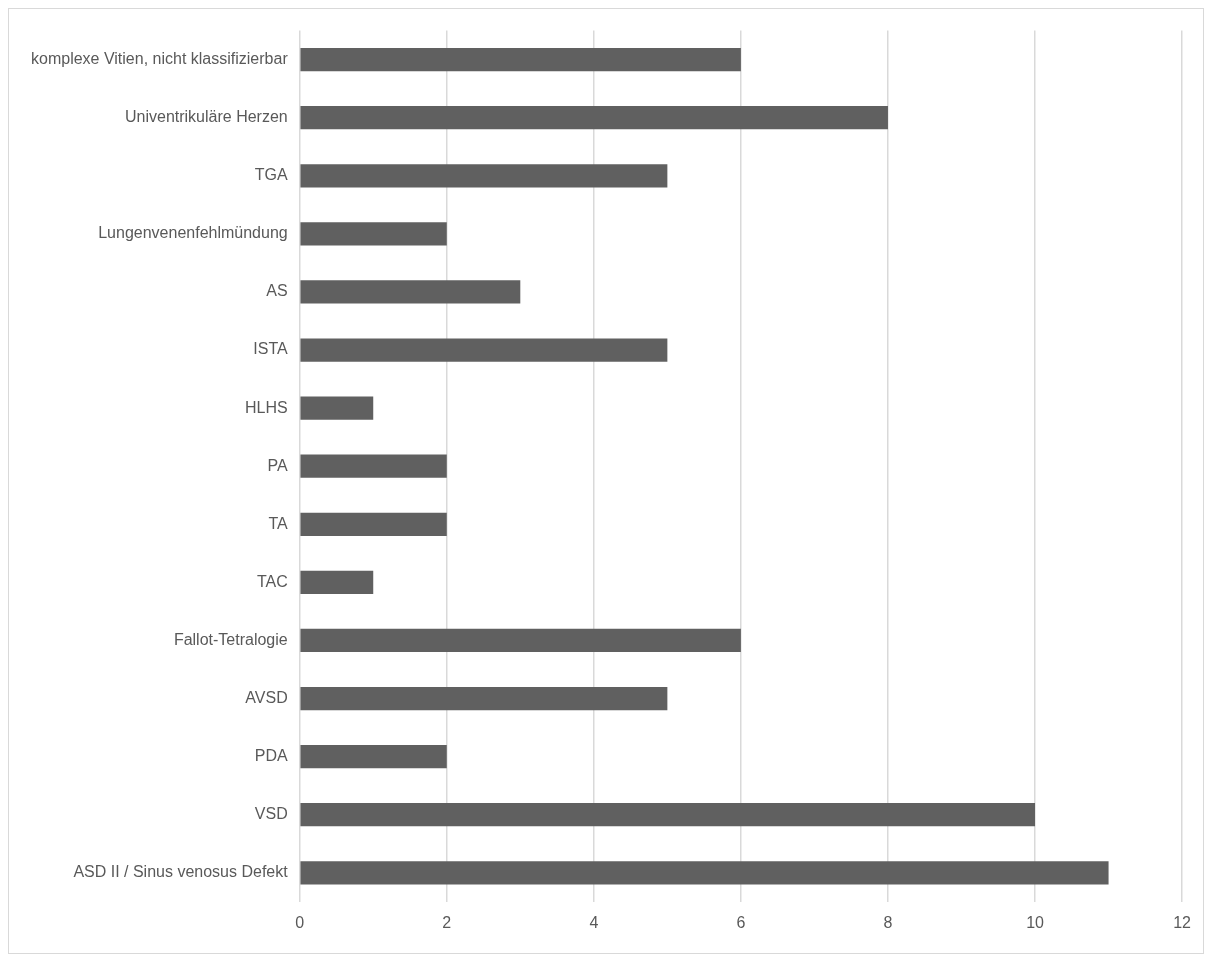 Image resolution: width=1214 pixels, height=964 pixels. What do you see at coordinates (160, 59) in the screenshot?
I see `y-tick-label: komplexe Vitien, nicht klassifizierbar` at bounding box center [160, 59].